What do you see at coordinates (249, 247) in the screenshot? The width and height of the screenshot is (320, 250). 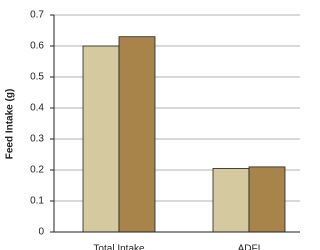 I see `x-tick-label: ADFI` at bounding box center [249, 247].